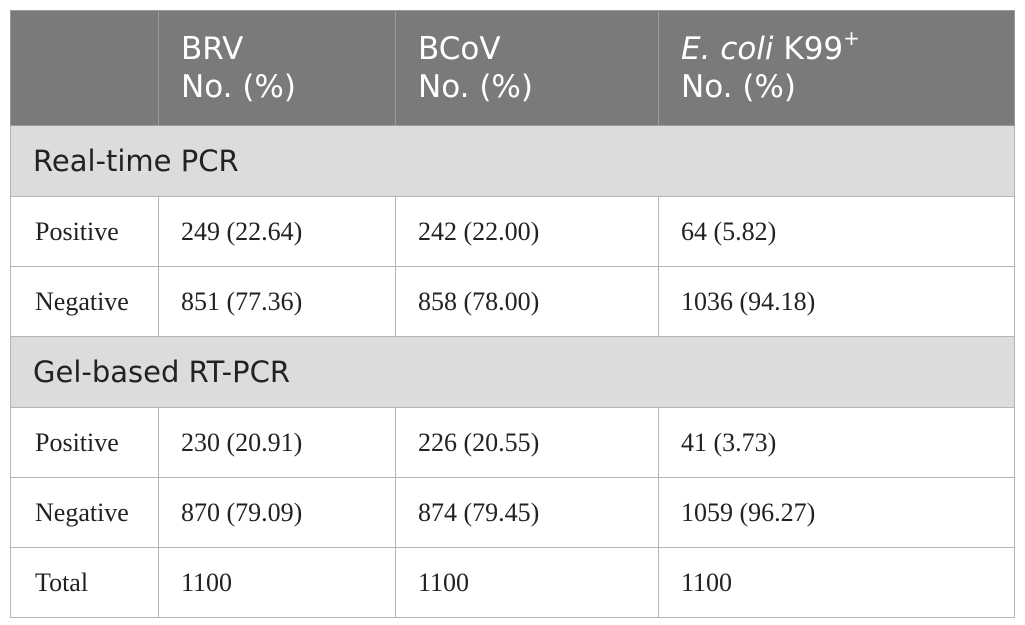 This screenshot has width=1025, height=625. What do you see at coordinates (851, 38) in the screenshot?
I see `header-ecoli-sup: +` at bounding box center [851, 38].